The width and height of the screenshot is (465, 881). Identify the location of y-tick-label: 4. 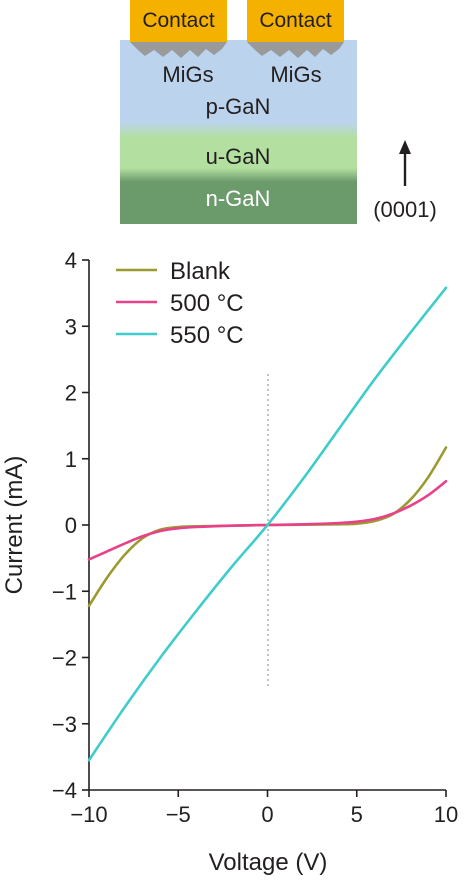
(71, 260).